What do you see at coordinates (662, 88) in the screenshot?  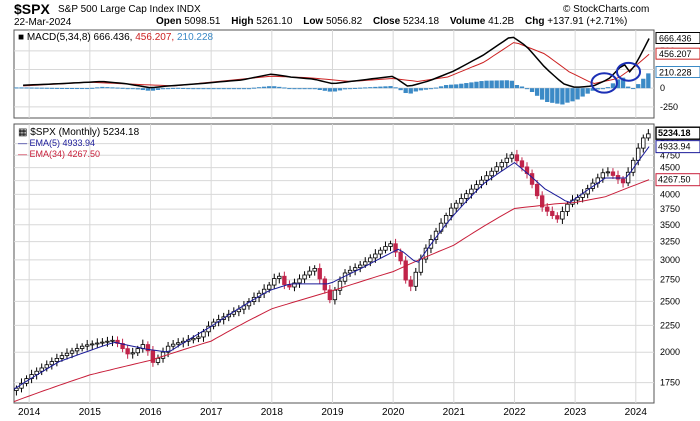 I see `macd-y-tick-label: 0` at bounding box center [662, 88].